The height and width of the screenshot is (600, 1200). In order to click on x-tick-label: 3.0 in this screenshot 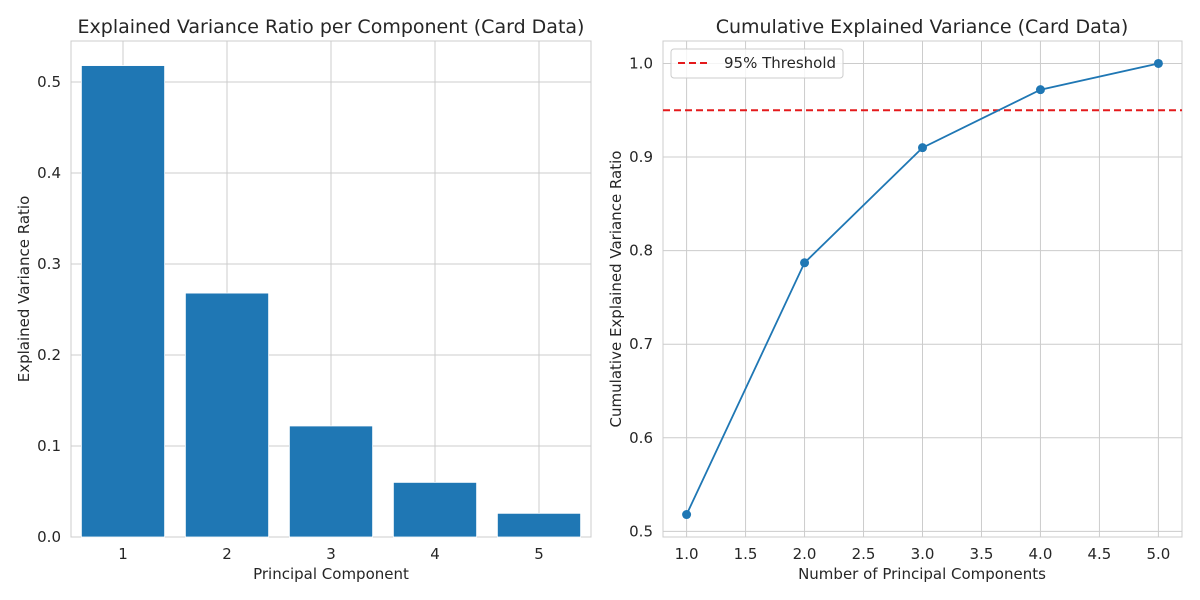, I will do `click(923, 554)`.